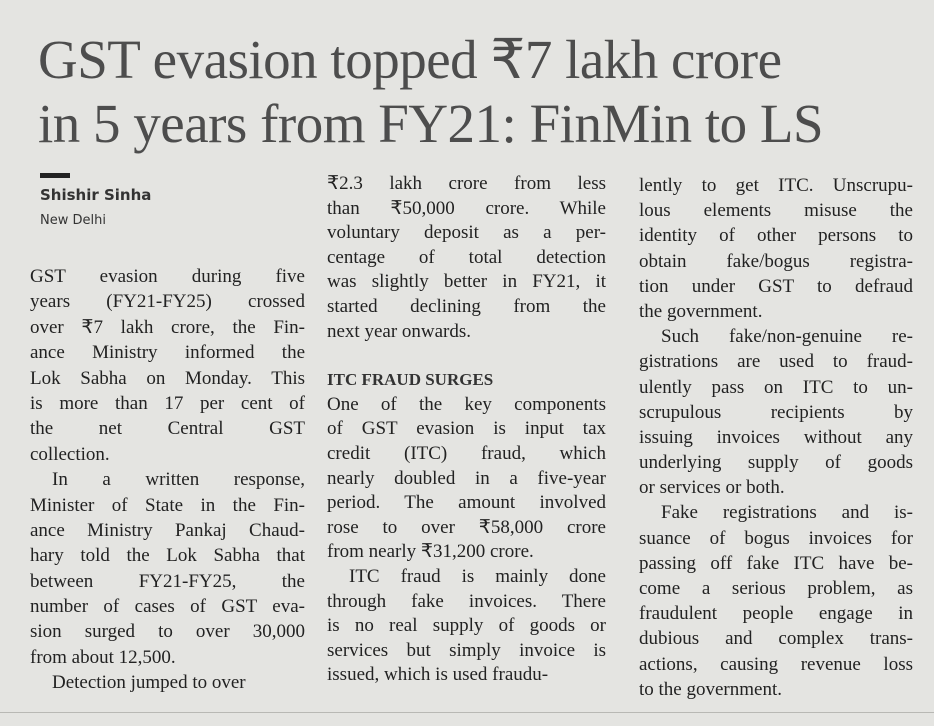 Image resolution: width=934 pixels, height=726 pixels. Describe the element at coordinates (776, 463) in the screenshot. I see `text-line: underlying supply of goods` at that location.